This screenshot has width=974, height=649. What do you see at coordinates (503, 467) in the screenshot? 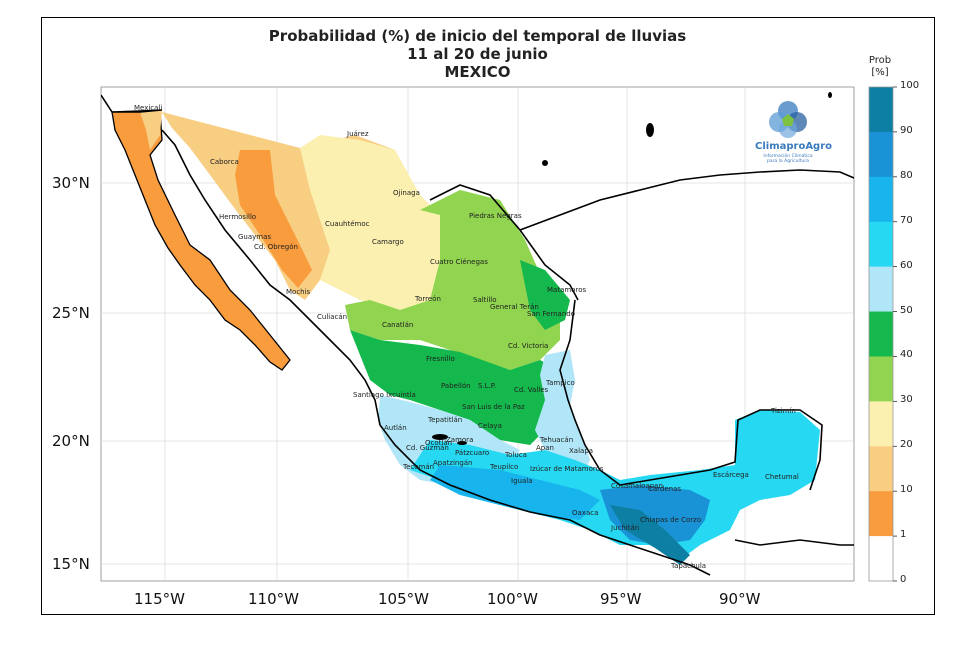
I see `city-label: Teupilco` at bounding box center [503, 467].